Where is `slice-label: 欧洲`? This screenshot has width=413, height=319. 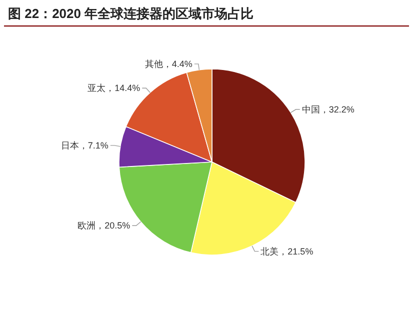
slice-label: 欧洲 is located at coordinates (87, 225).